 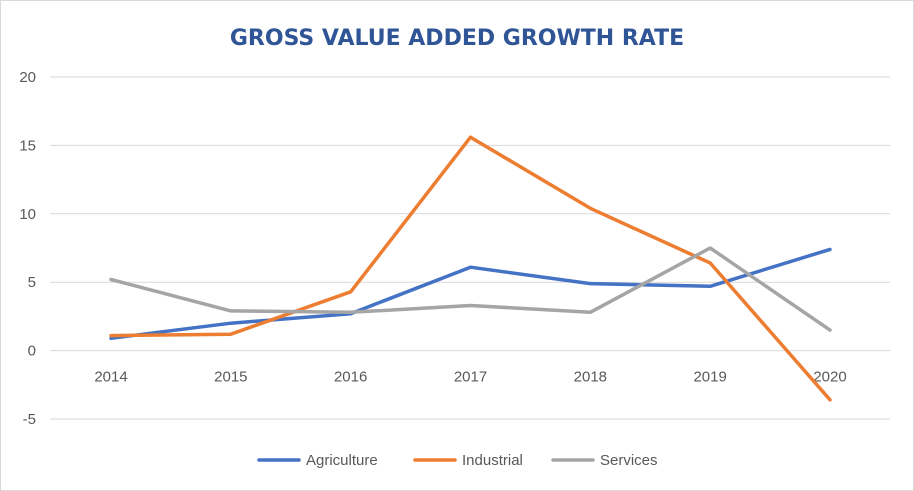 I want to click on chart-title: GROSS VALUE ADDED GROWTH RATE, so click(x=457, y=38).